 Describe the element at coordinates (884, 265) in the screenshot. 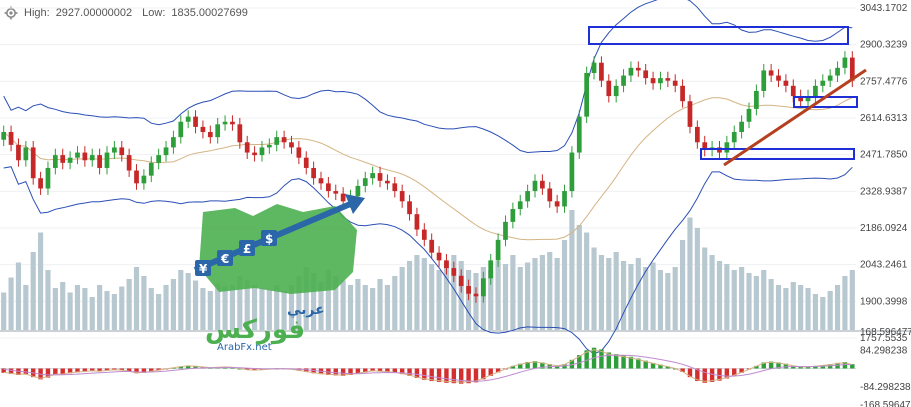

I see `price-tick-label: 2043.2461` at that location.